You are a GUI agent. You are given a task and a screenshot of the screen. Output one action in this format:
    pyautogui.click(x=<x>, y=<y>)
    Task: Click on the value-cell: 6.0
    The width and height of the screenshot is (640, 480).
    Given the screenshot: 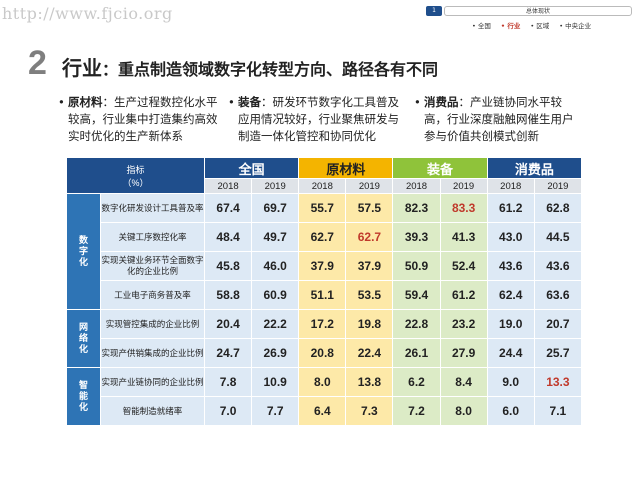 What is the action you would take?
    pyautogui.click(x=510, y=411)
    